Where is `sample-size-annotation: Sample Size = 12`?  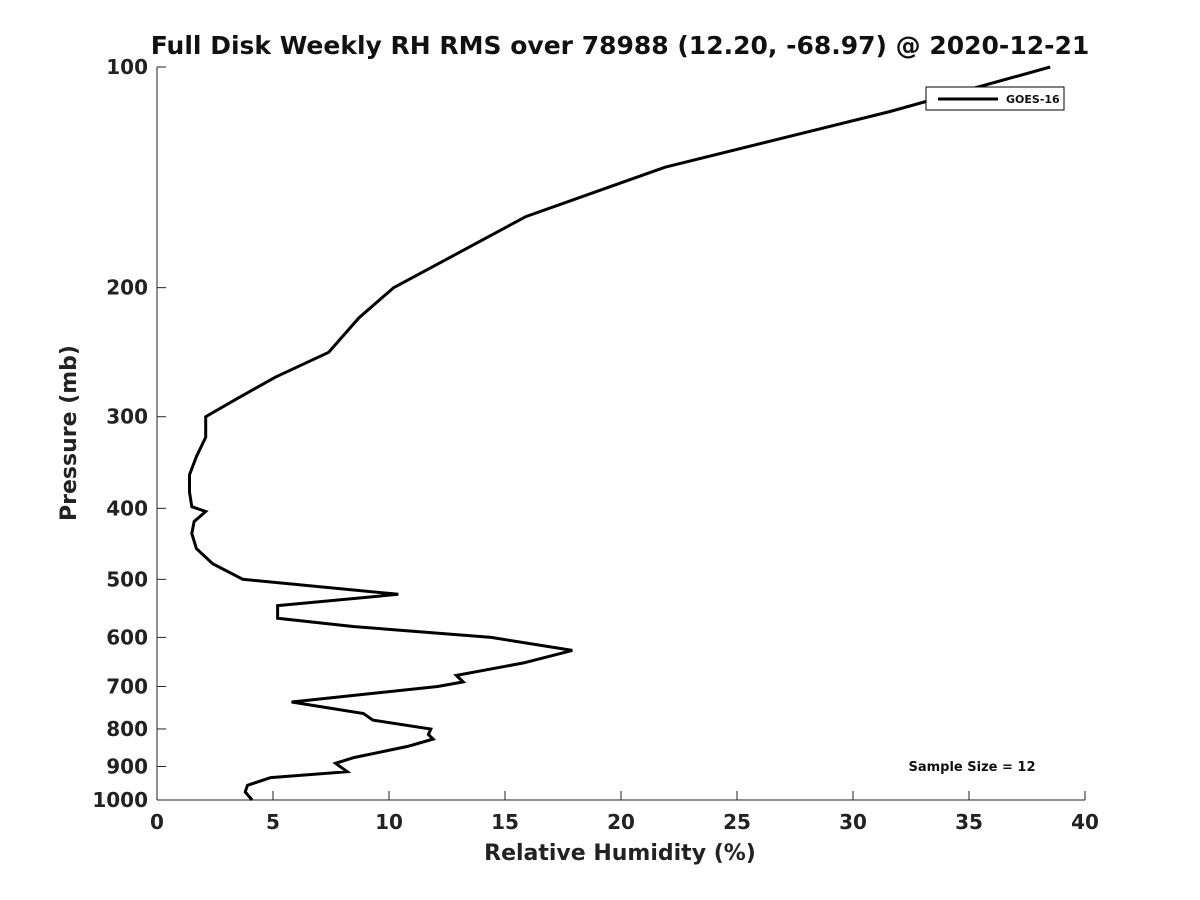 sample-size-annotation: Sample Size = 12 is located at coordinates (971, 767).